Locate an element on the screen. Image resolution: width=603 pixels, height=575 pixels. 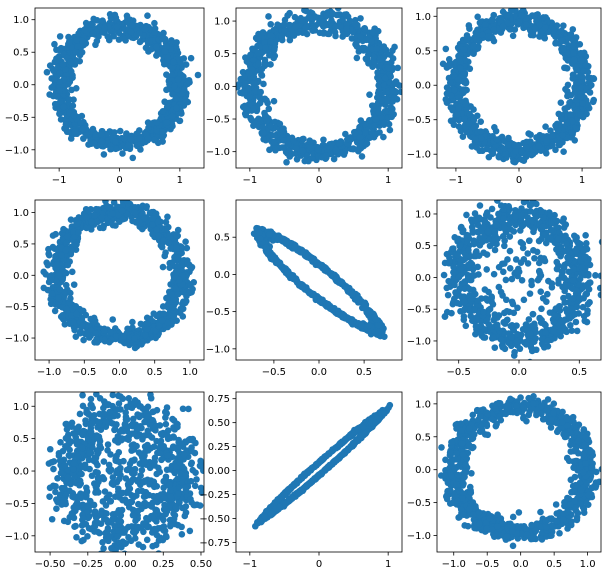
x-tick-label: 0 is located at coordinates (319, 180).